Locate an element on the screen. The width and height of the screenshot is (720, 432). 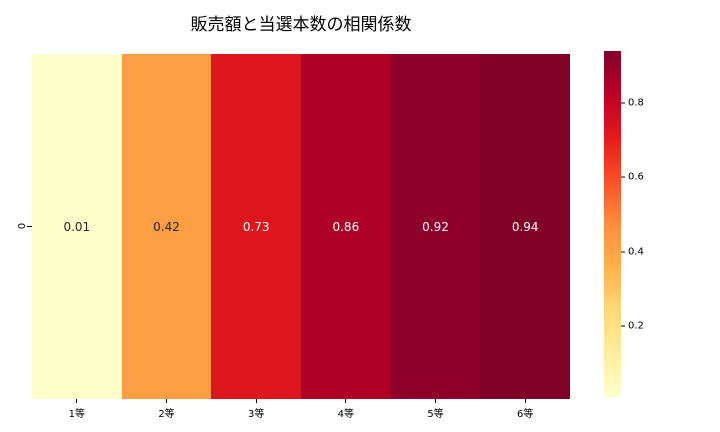
cell-value: 0.86 is located at coordinates (346, 226).